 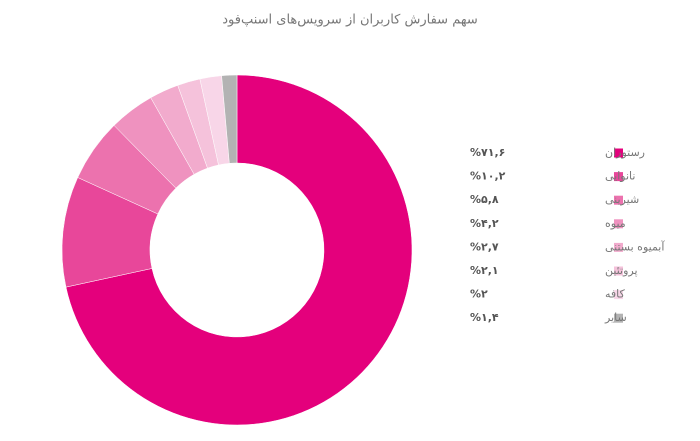 What do you see at coordinates (488, 176) in the screenshot?
I see `value-label: %۱۰,۲` at bounding box center [488, 176].